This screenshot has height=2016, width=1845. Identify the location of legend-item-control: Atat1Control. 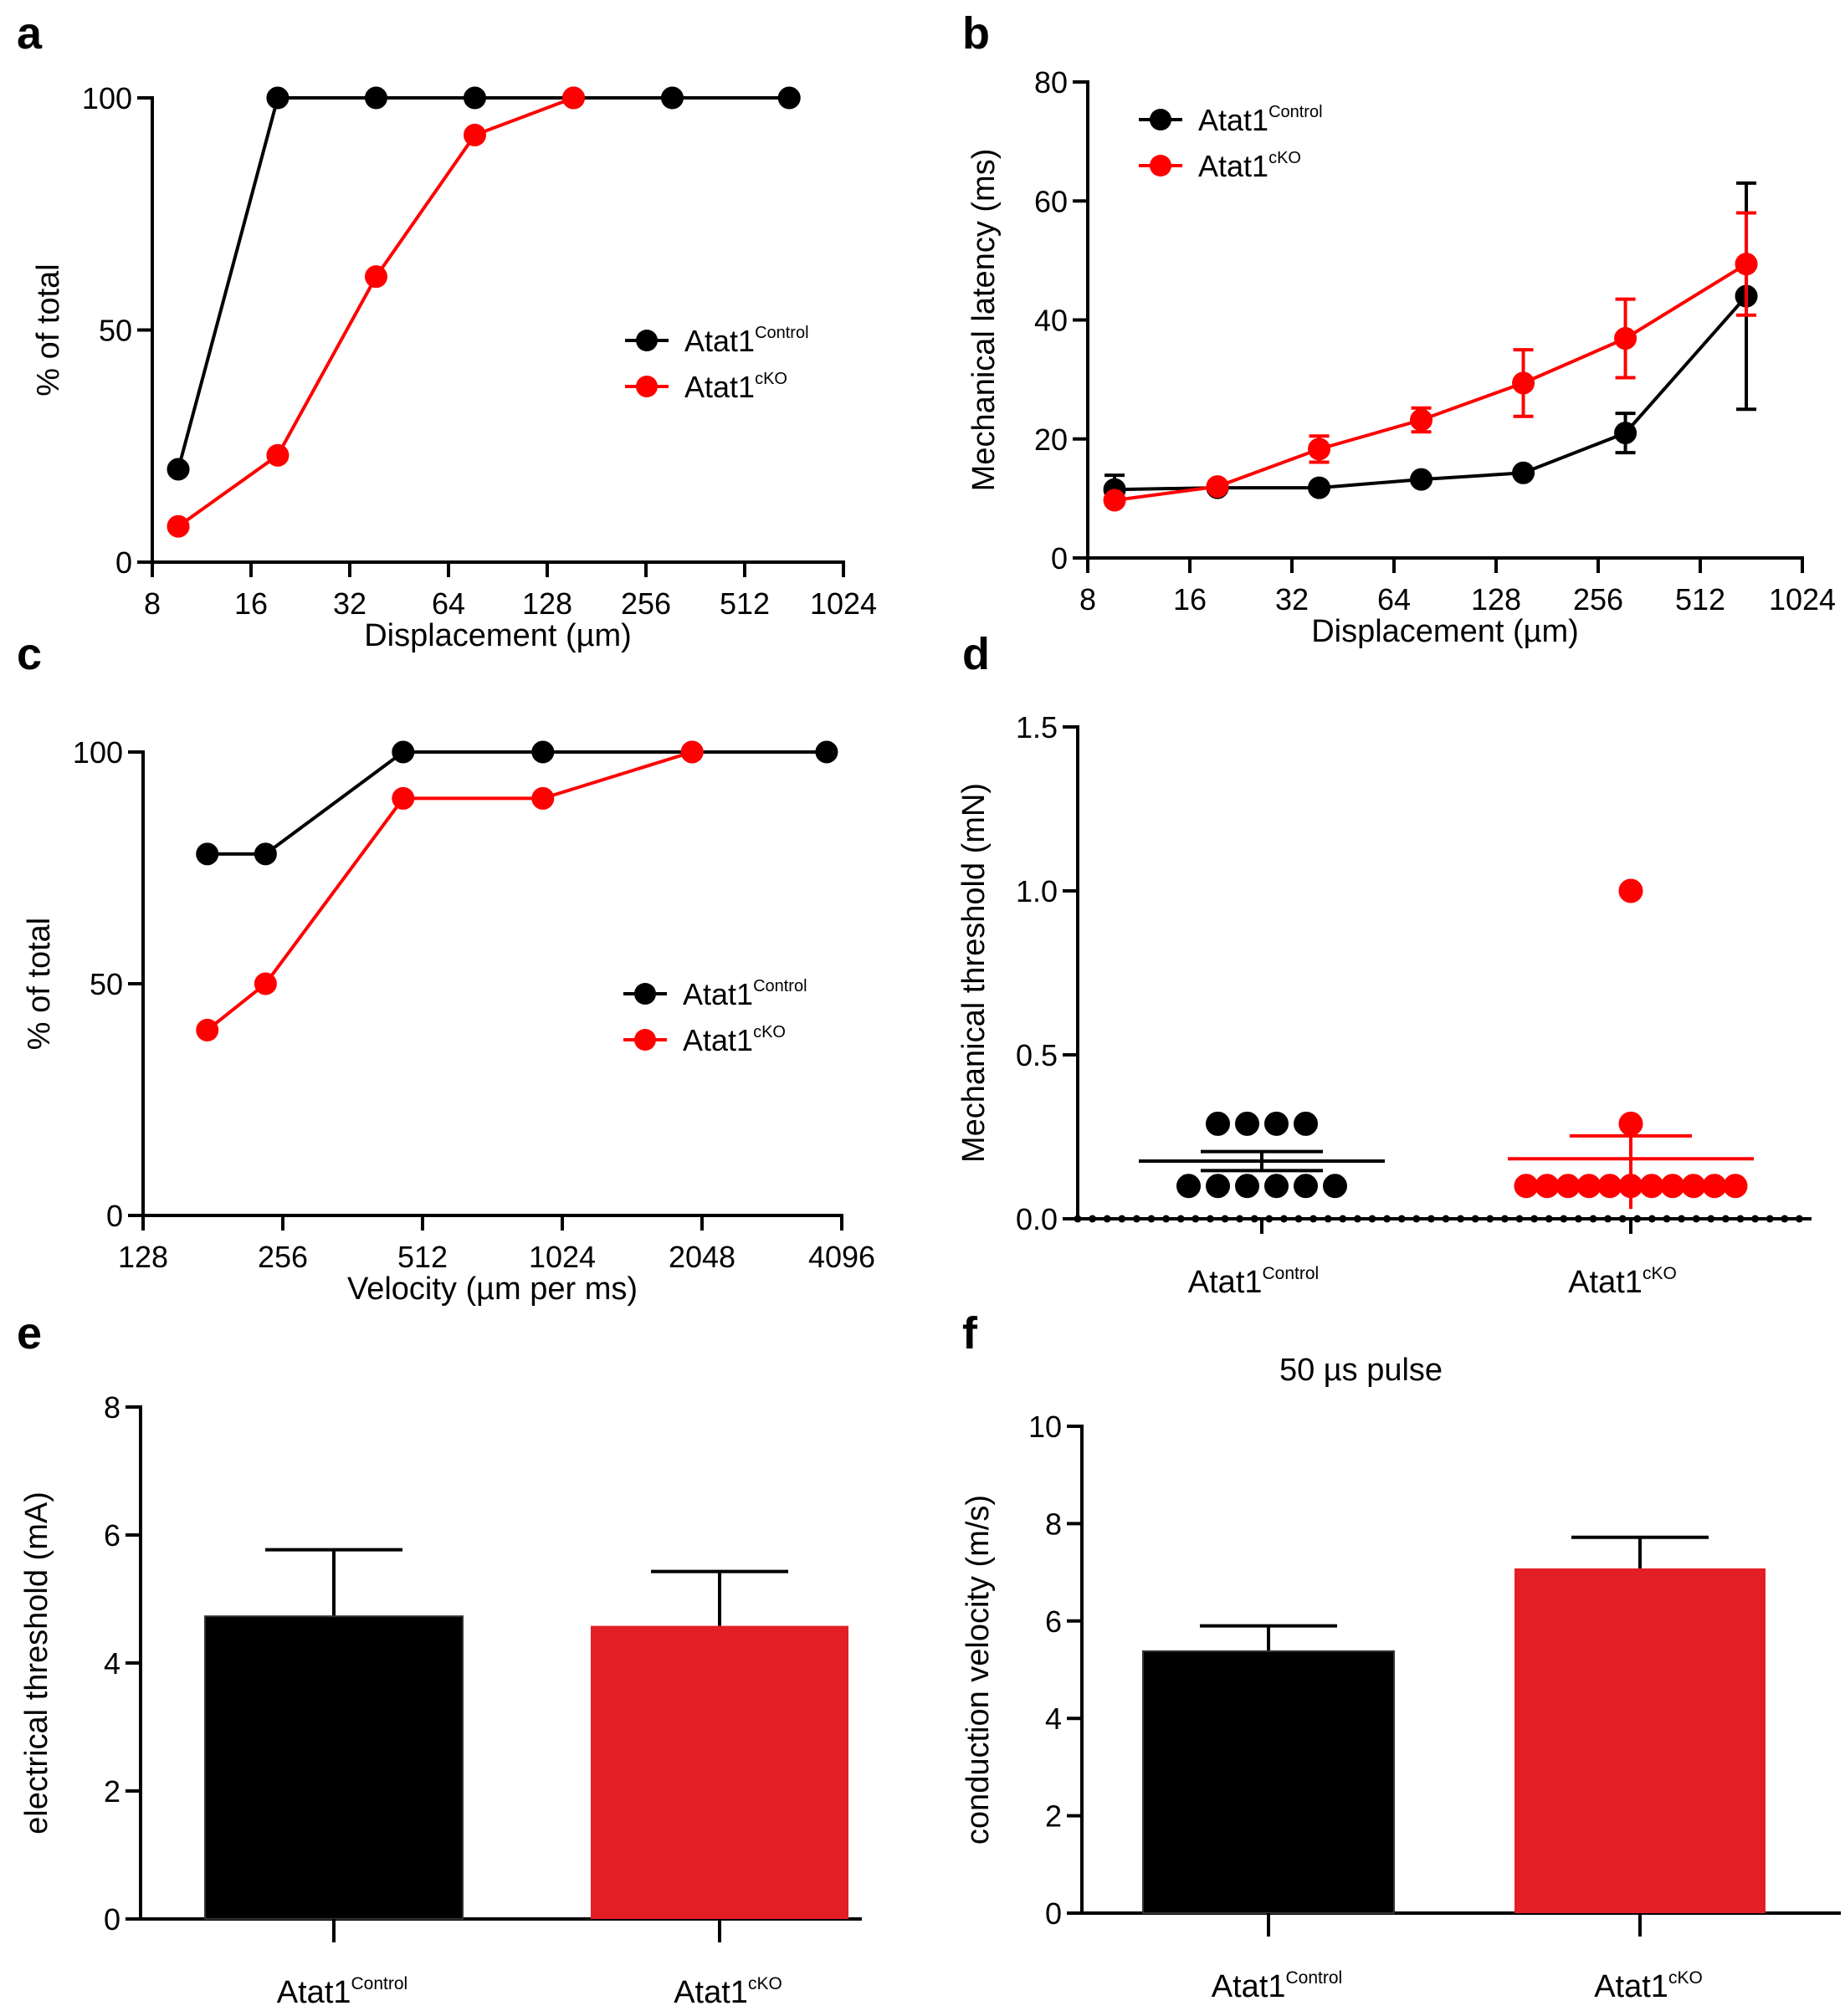
(715, 994).